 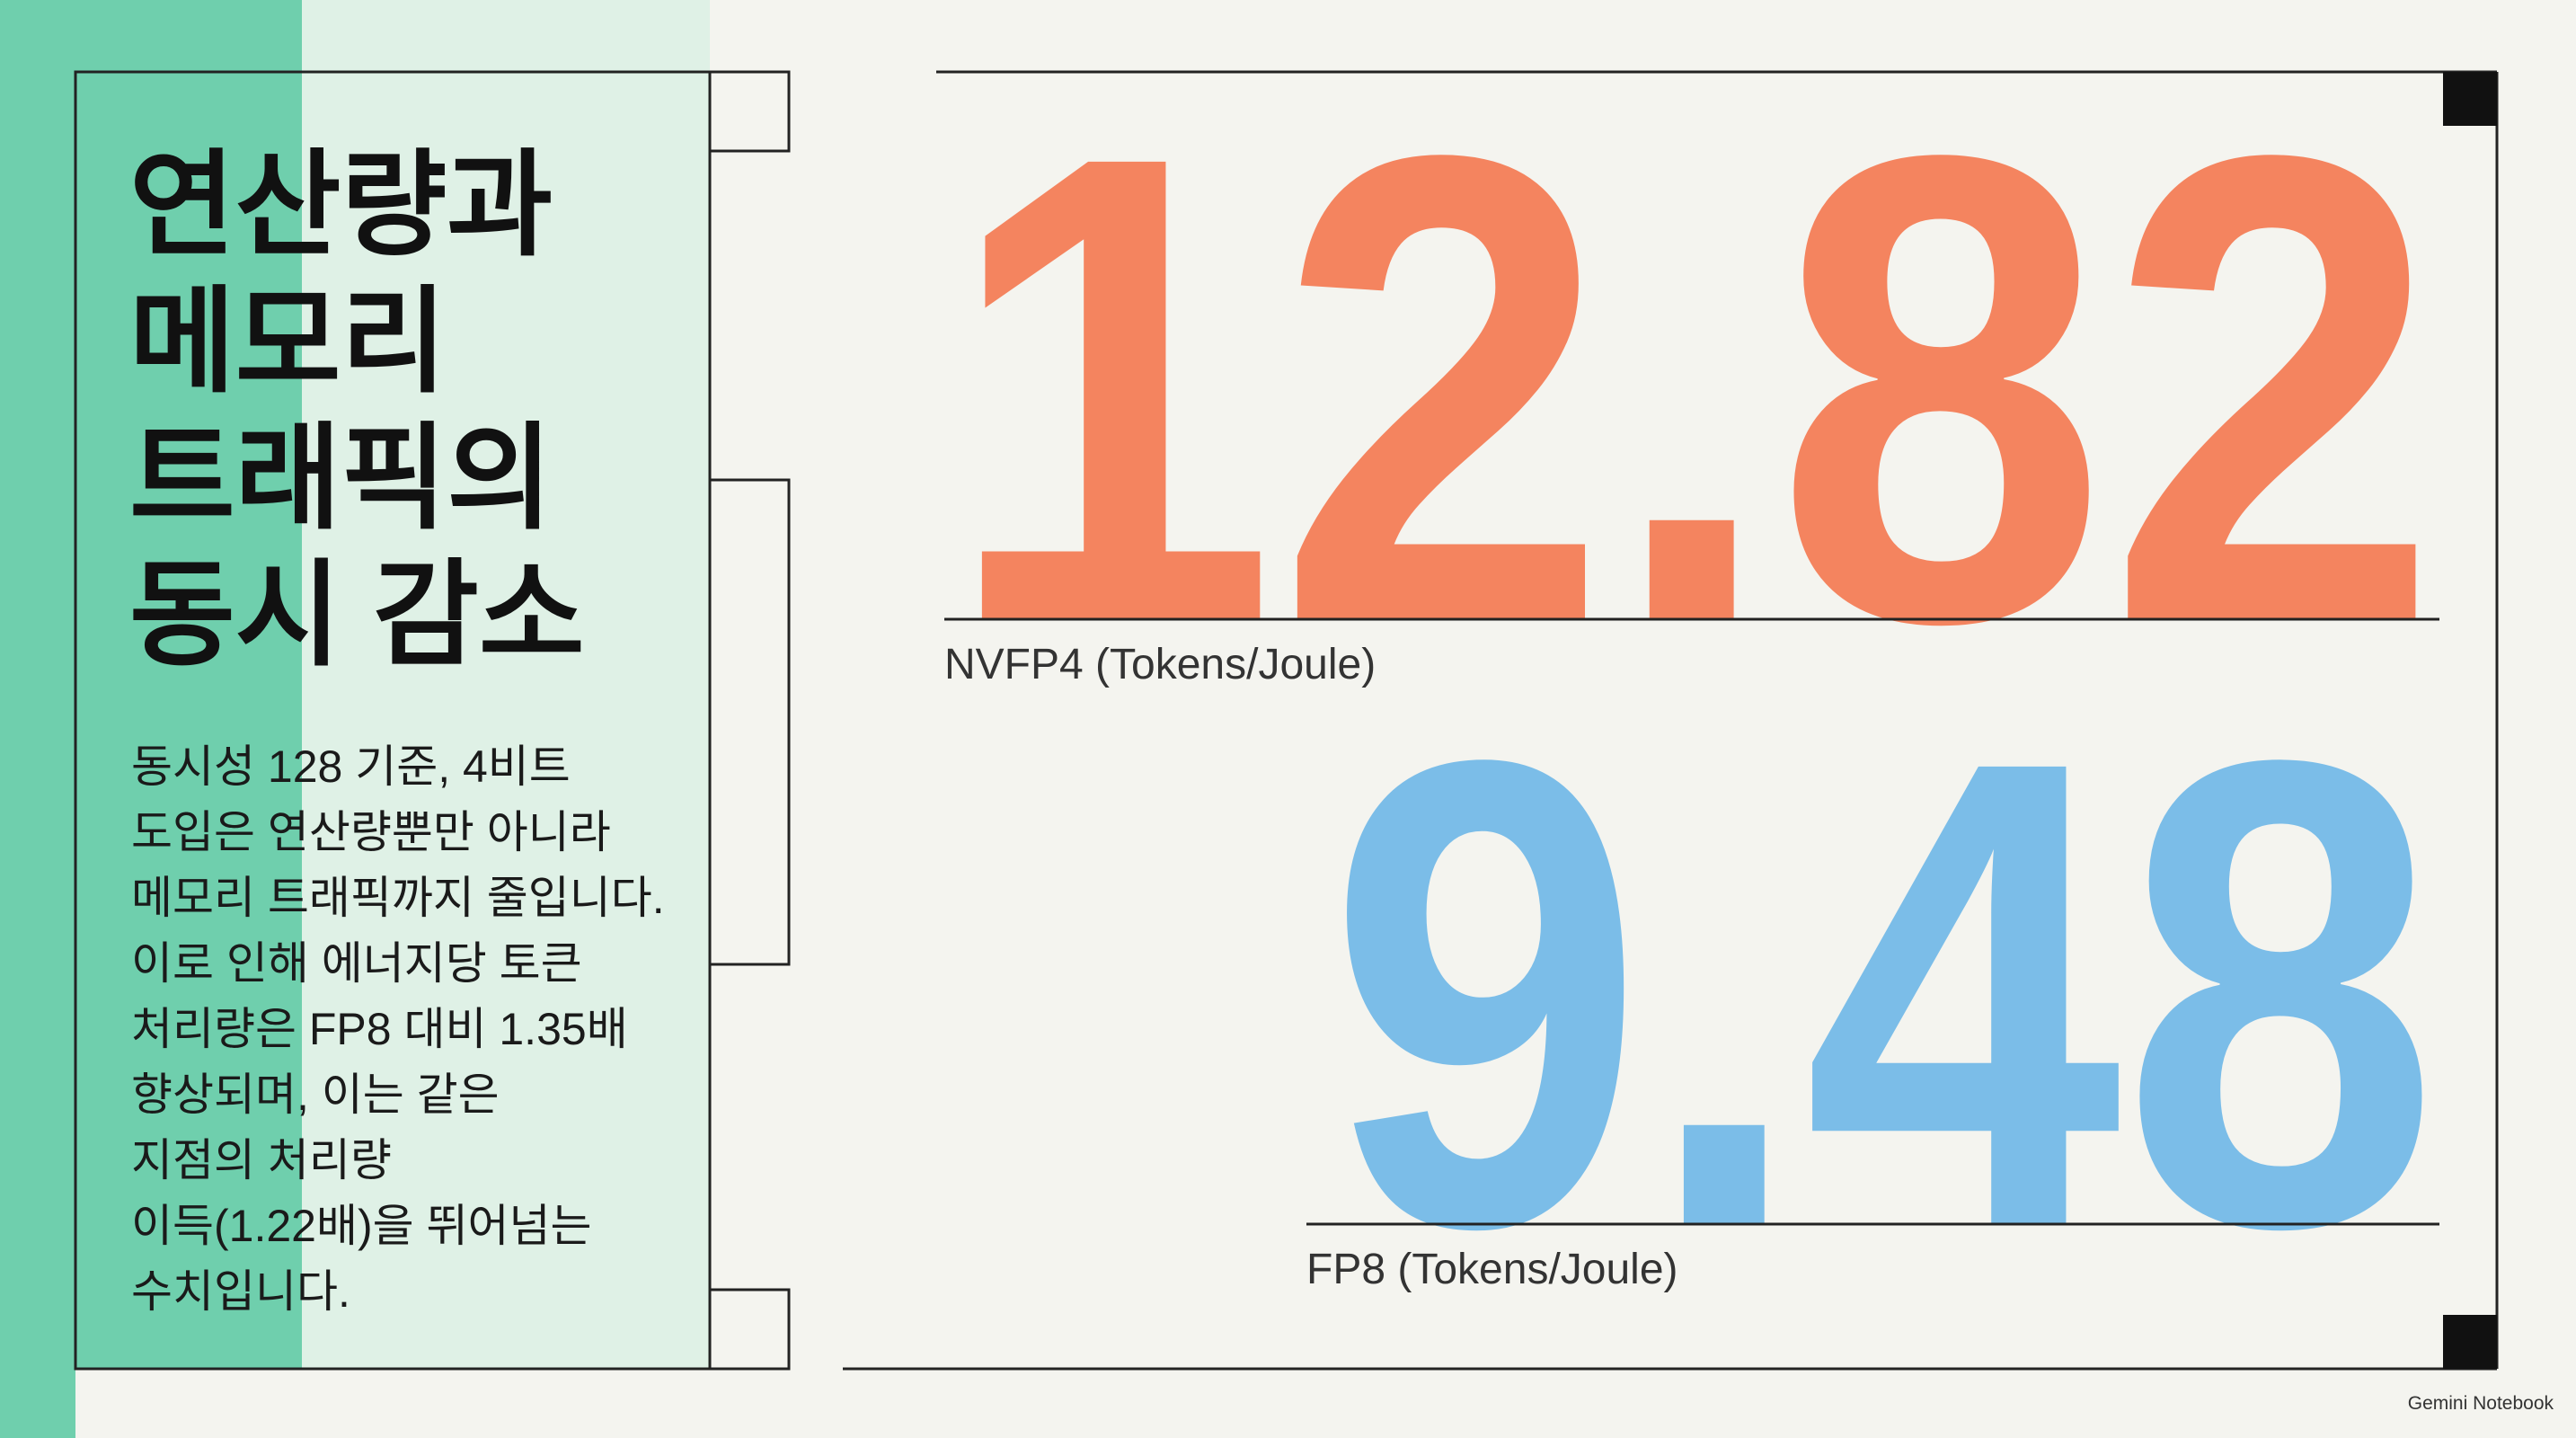 What do you see at coordinates (361, 1226) in the screenshot?
I see `body-line: 이득(1.22배)을 뛰어넘는` at bounding box center [361, 1226].